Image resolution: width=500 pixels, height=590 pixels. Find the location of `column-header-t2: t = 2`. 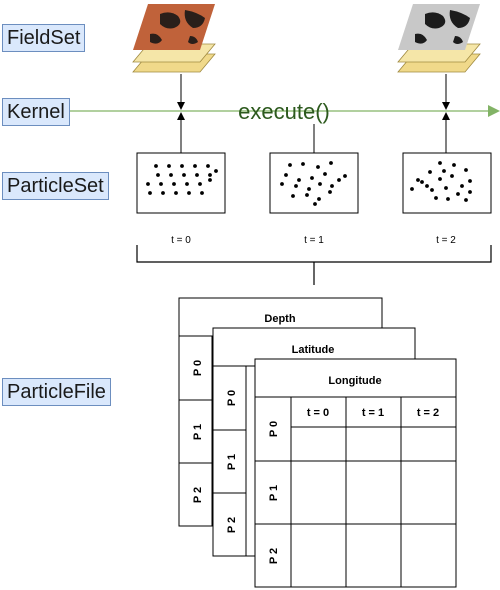

column-header-t2: t = 2 is located at coordinates (428, 413).